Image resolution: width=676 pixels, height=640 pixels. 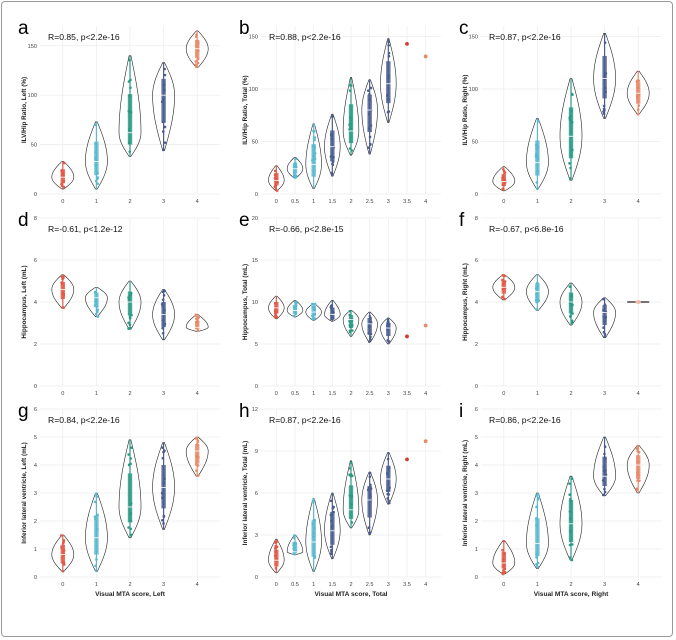 What do you see at coordinates (23, 220) in the screenshot?
I see `panel-letter: d` at bounding box center [23, 220].